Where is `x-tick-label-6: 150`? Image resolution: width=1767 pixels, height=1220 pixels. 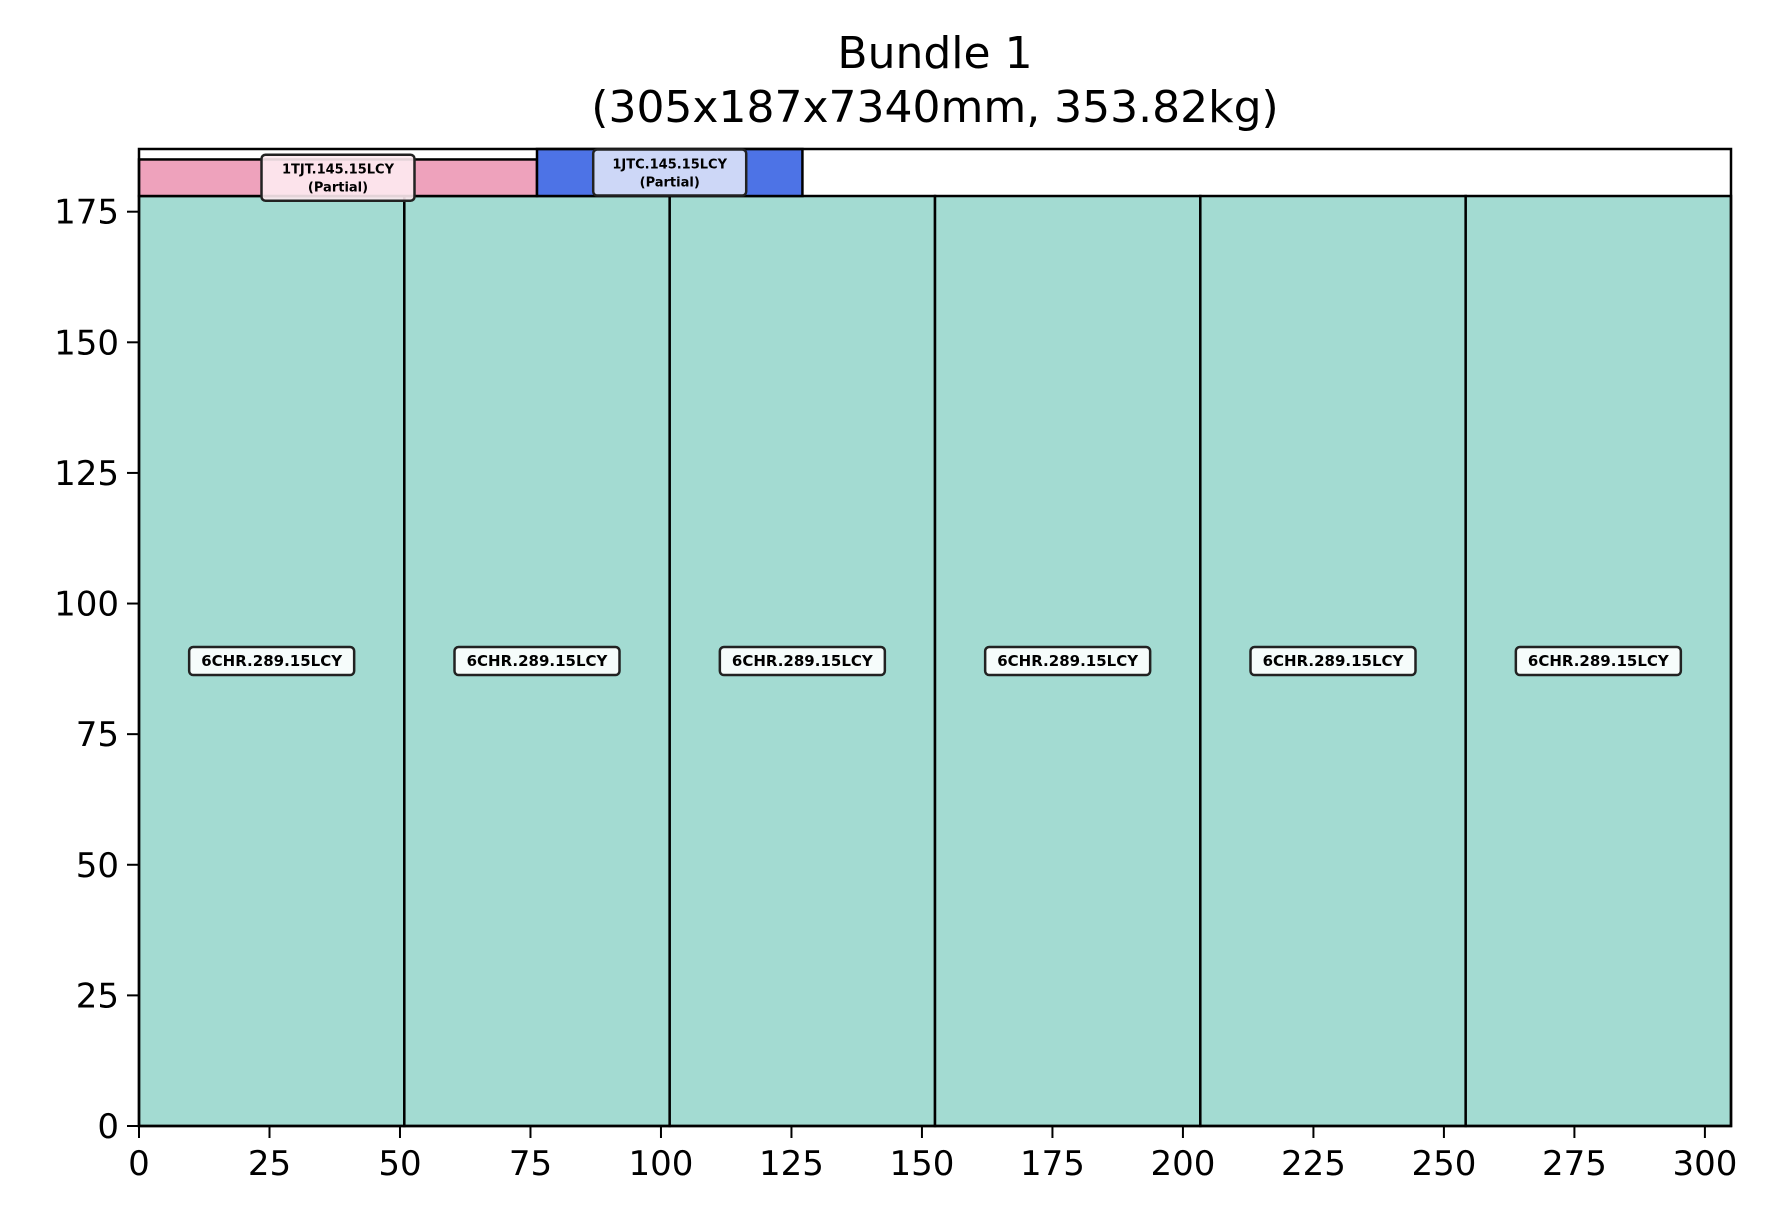
x-tick-label-6: 150 is located at coordinates (921, 1164).